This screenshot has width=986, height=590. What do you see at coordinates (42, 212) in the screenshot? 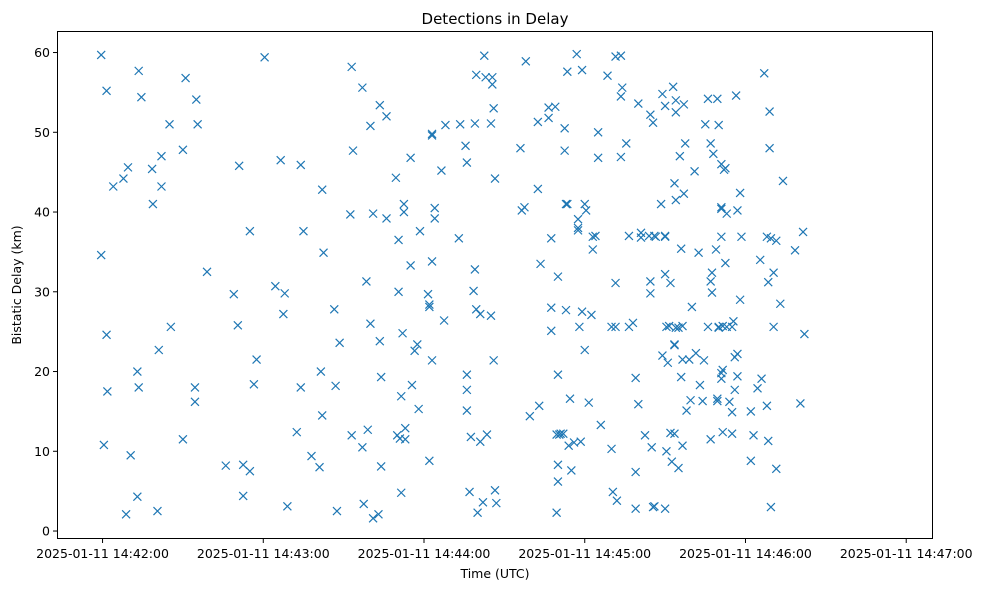
I see `y-tick-label: 40` at bounding box center [42, 212].